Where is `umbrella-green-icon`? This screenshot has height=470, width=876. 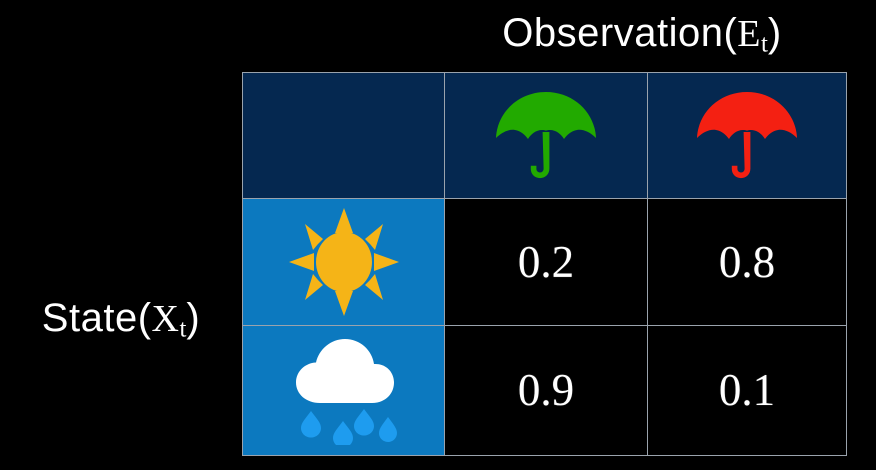 umbrella-green-icon is located at coordinates (546, 135).